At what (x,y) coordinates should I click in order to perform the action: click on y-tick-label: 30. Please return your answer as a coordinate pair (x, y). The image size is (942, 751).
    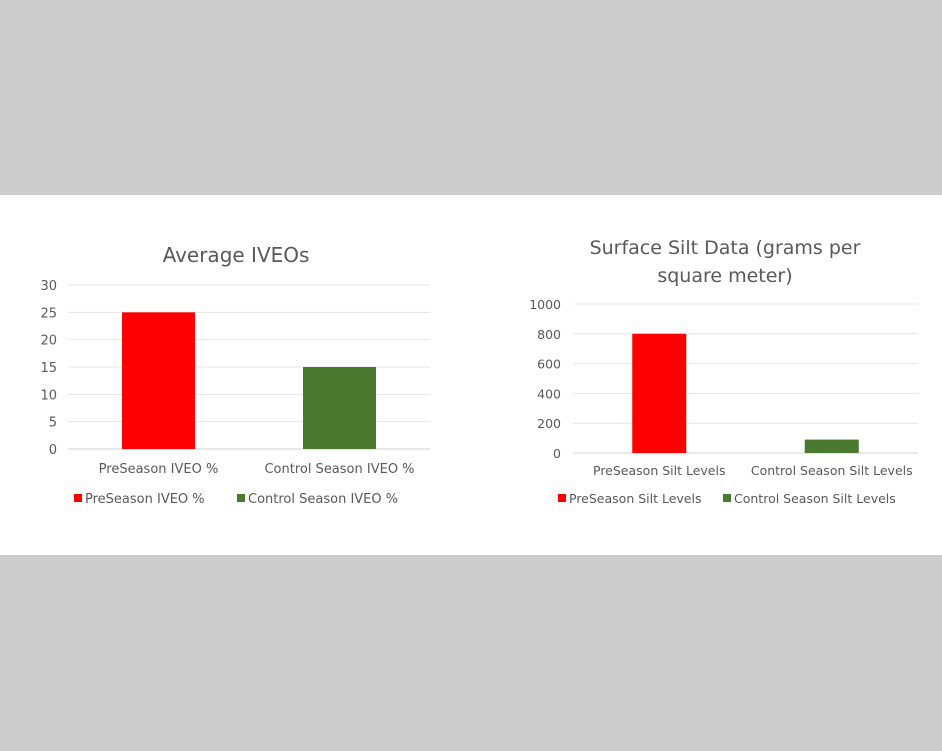
    Looking at the image, I should click on (48, 286).